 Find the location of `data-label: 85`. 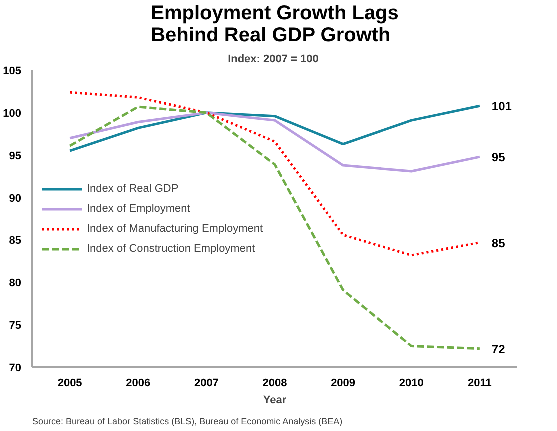

data-label: 85 is located at coordinates (499, 243).